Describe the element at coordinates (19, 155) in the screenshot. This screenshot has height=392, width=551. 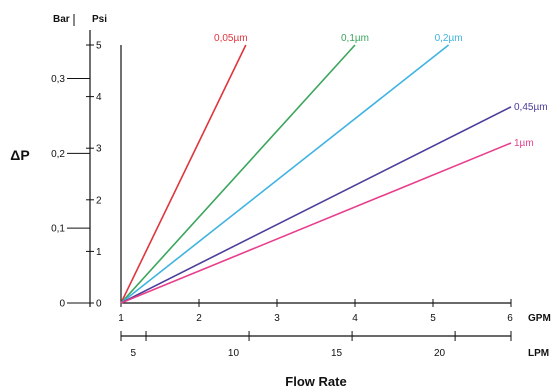
I see `y-axis-title: ΔP` at that location.